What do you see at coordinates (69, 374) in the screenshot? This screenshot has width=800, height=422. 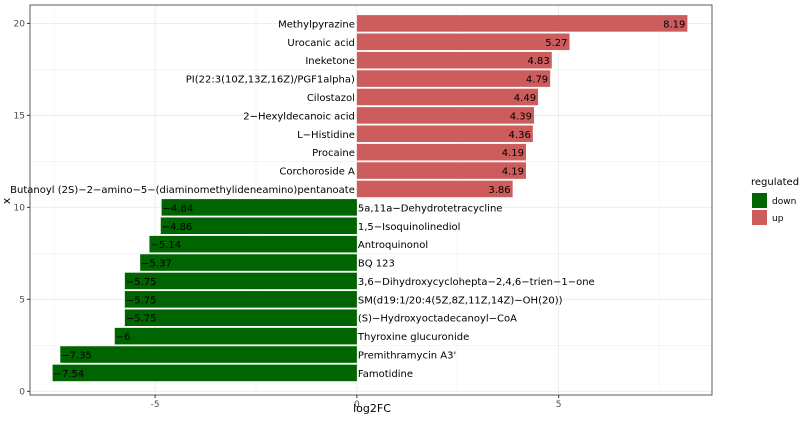 I see `bar-value-label: −7.54` at bounding box center [69, 374].